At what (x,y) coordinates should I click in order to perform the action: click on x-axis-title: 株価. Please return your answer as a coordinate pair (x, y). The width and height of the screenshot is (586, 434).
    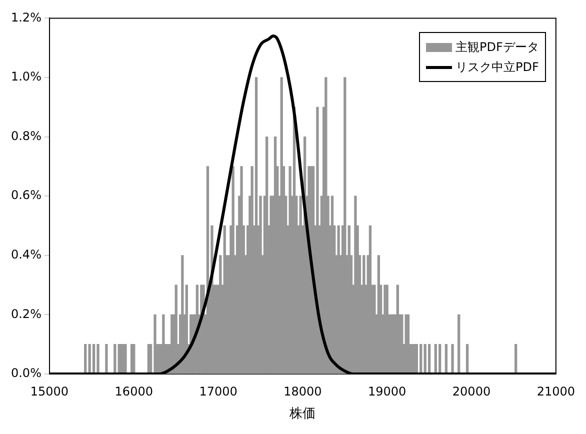
    Looking at the image, I should click on (302, 414).